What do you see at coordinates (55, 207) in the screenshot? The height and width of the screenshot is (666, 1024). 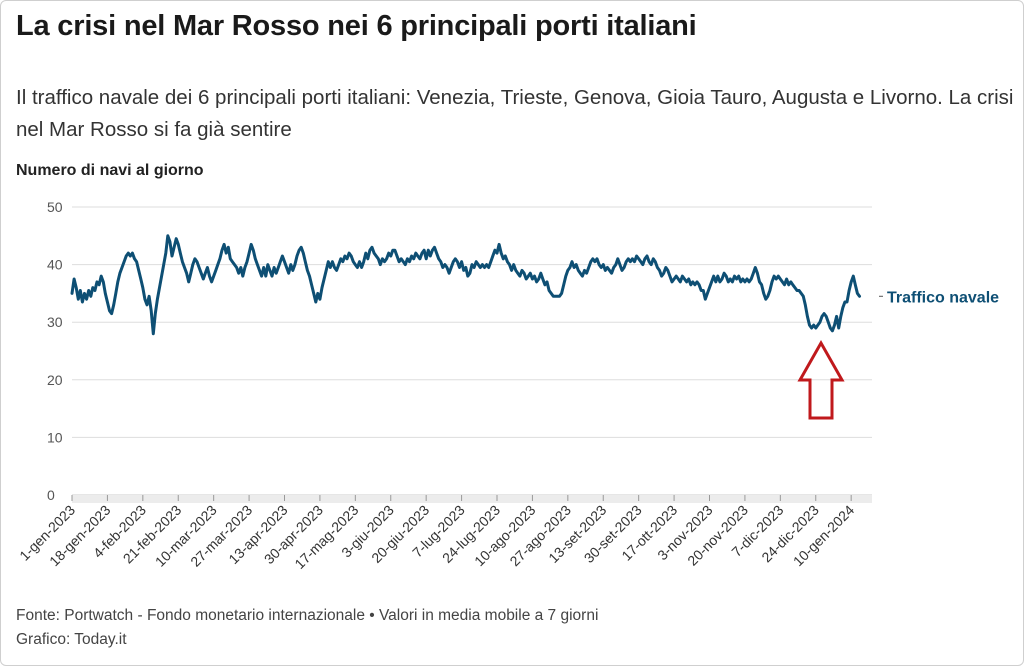 I see `y-tick-label: 50` at bounding box center [55, 207].